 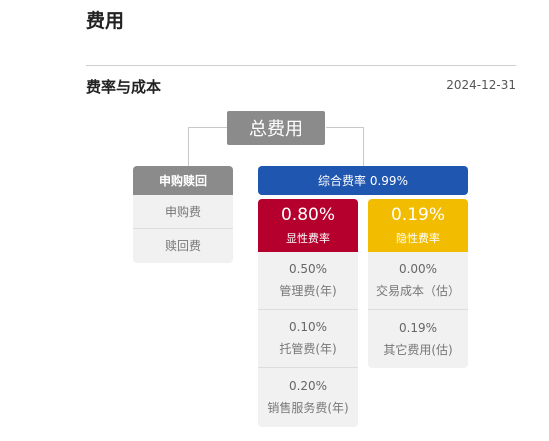 What do you see at coordinates (308, 269) in the screenshot?
I see `management-fee-value: 0.50%` at bounding box center [308, 269].